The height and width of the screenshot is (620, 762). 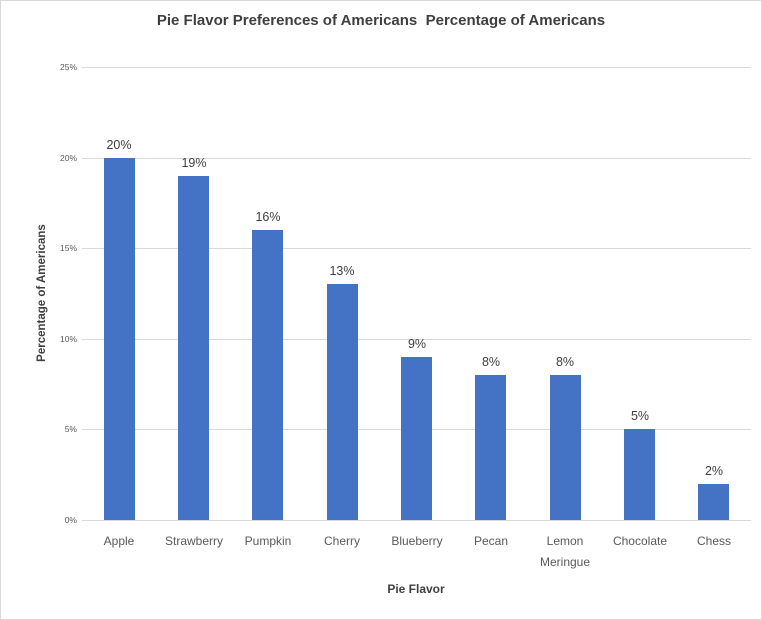 What do you see at coordinates (490, 447) in the screenshot?
I see `bar-pecan` at bounding box center [490, 447].